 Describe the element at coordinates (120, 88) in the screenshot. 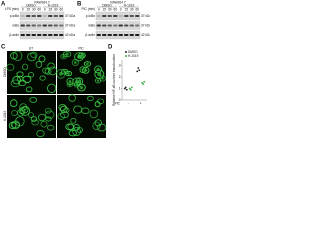

I see `y-tick-label: 1` at that location.